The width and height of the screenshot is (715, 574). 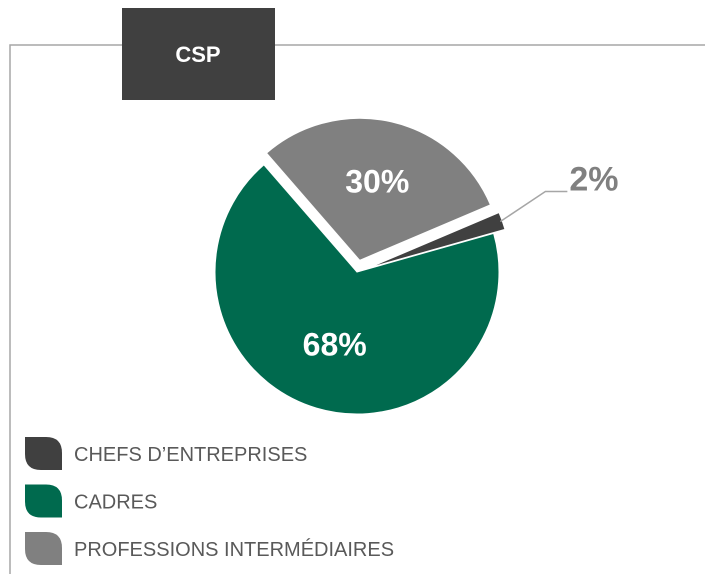 I want to click on pie-slice, so click(x=378, y=189).